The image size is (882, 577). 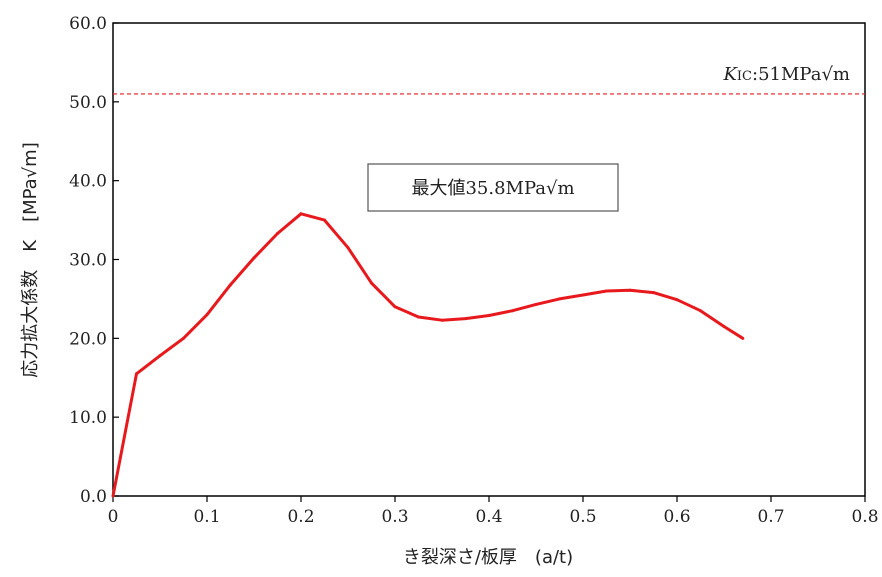 I want to click on max-value-label: 最大値35.8MPa√m, so click(x=492, y=188).